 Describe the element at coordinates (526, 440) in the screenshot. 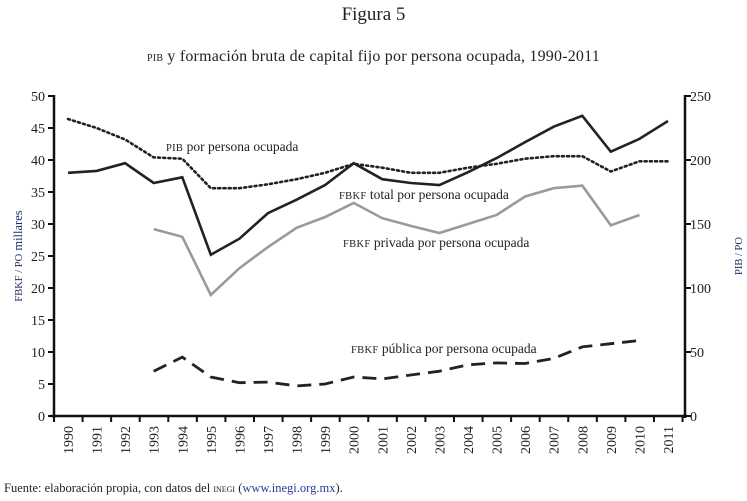

I see `x-tick-label: 2006` at that location.